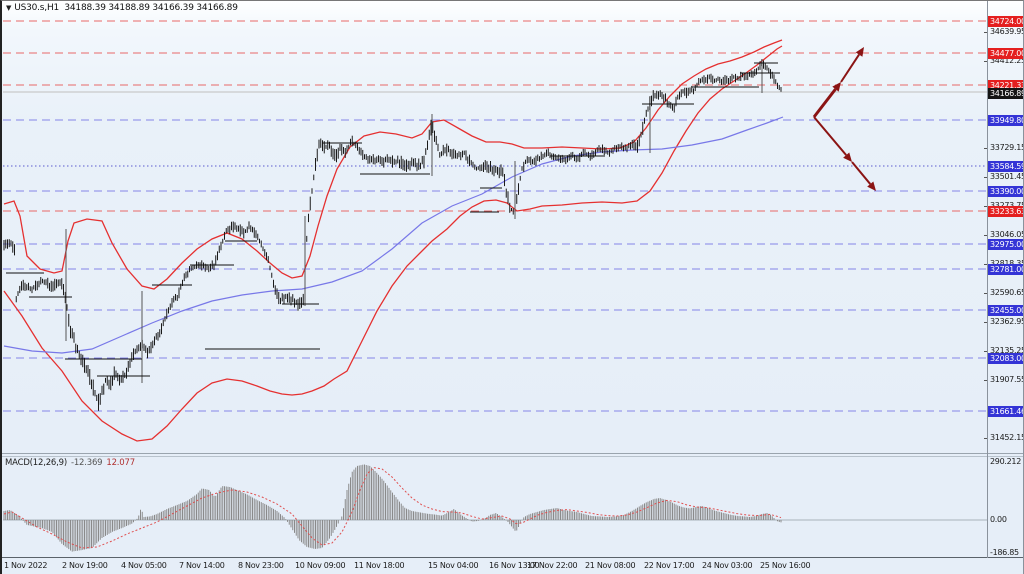  I want to click on macd-axis-label: 0.00, so click(998, 519).